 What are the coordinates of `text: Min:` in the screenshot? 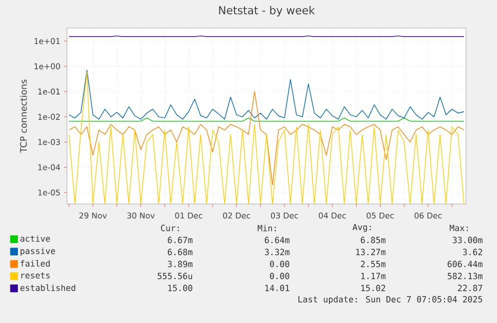 It's located at (267, 228).